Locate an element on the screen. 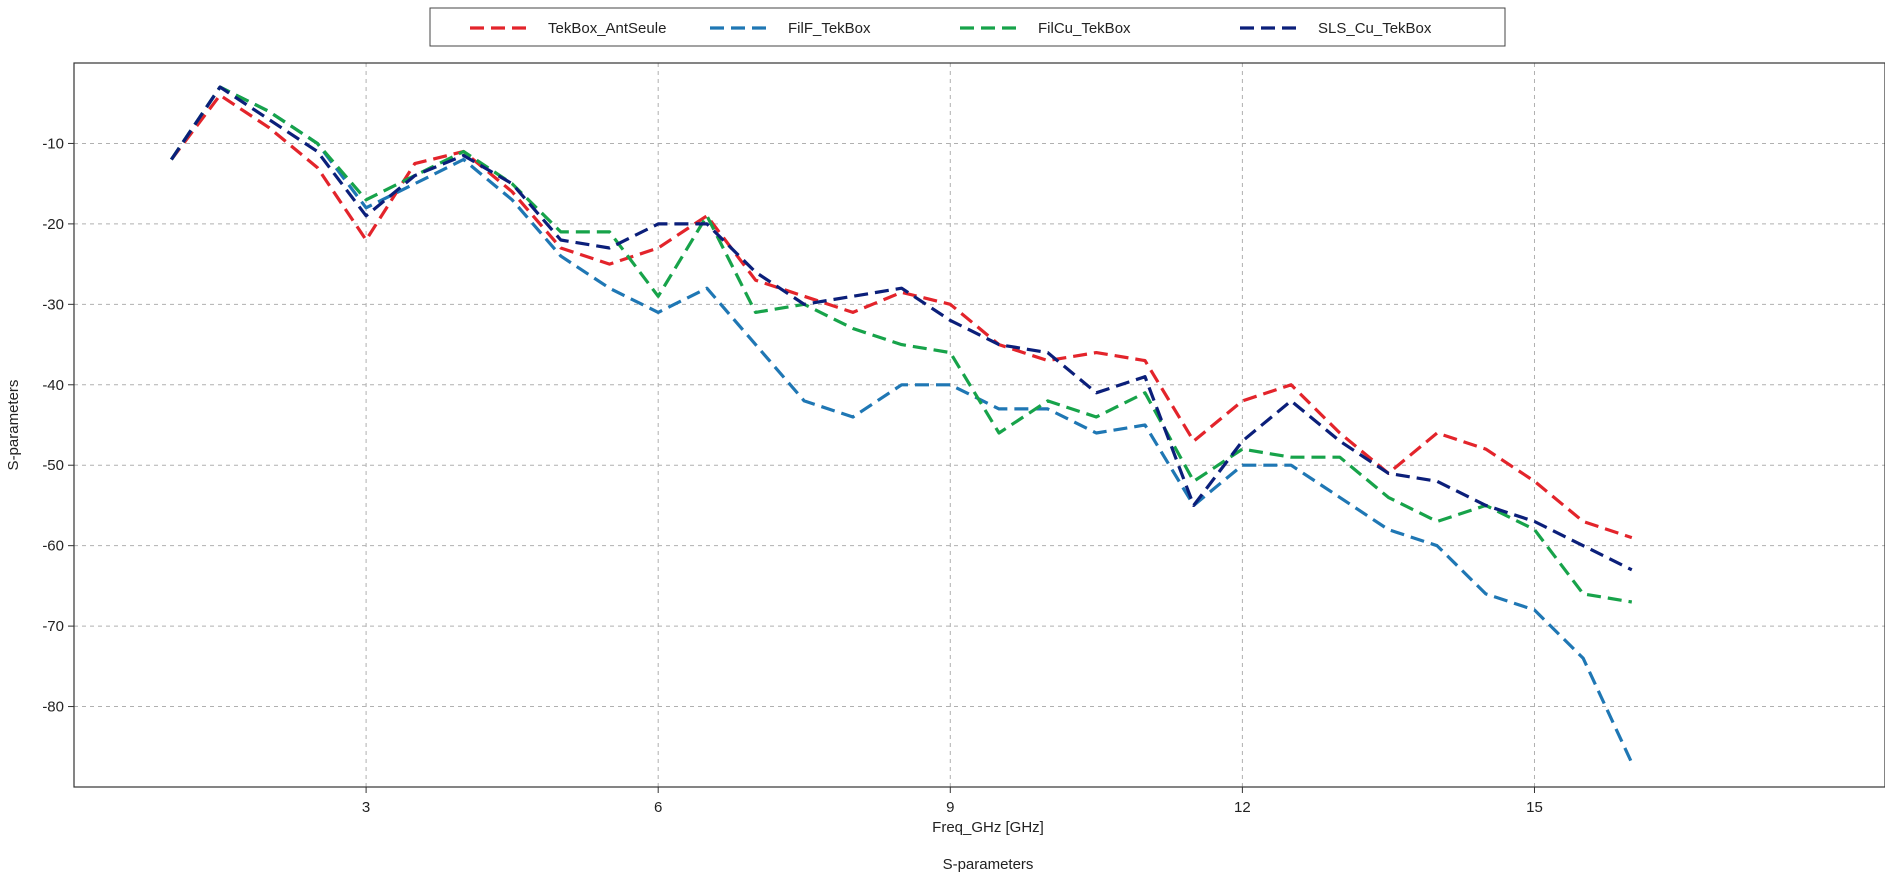 The height and width of the screenshot is (875, 1885). y-tick-label: -40 is located at coordinates (53, 385).